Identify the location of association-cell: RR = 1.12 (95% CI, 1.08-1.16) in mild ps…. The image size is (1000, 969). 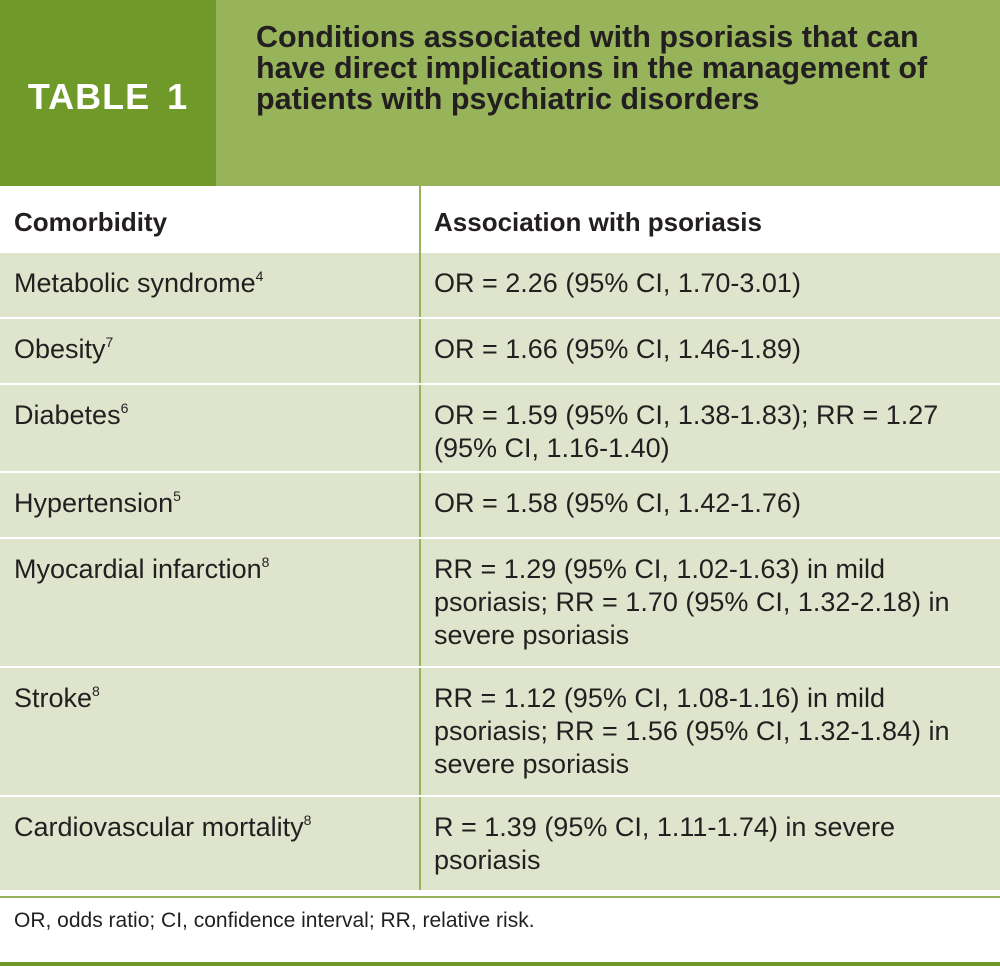
(692, 731).